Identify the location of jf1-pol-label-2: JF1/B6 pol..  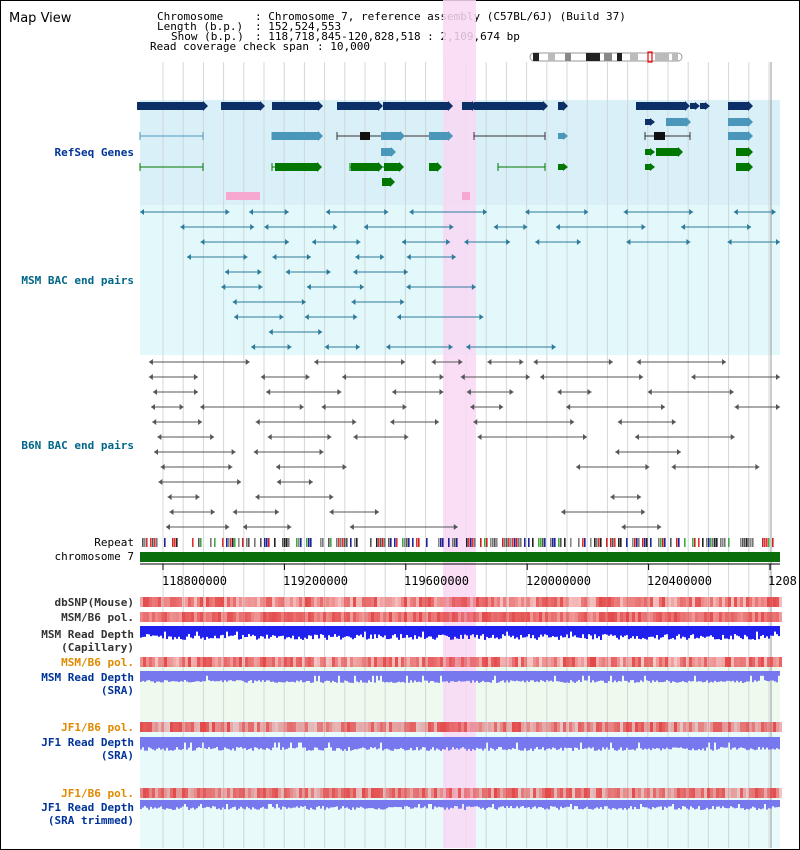
(97, 793).